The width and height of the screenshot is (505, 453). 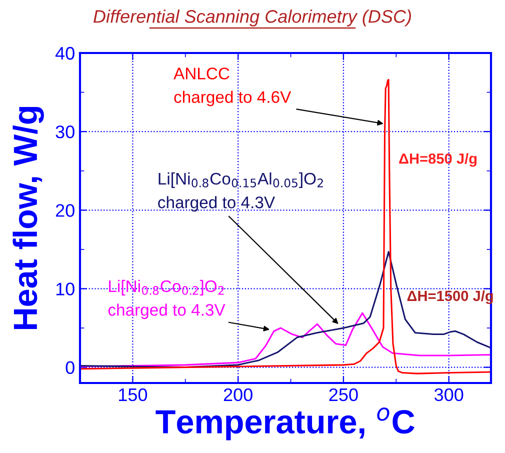 What do you see at coordinates (70, 367) in the screenshot?
I see `y-tick-label: 0` at bounding box center [70, 367].